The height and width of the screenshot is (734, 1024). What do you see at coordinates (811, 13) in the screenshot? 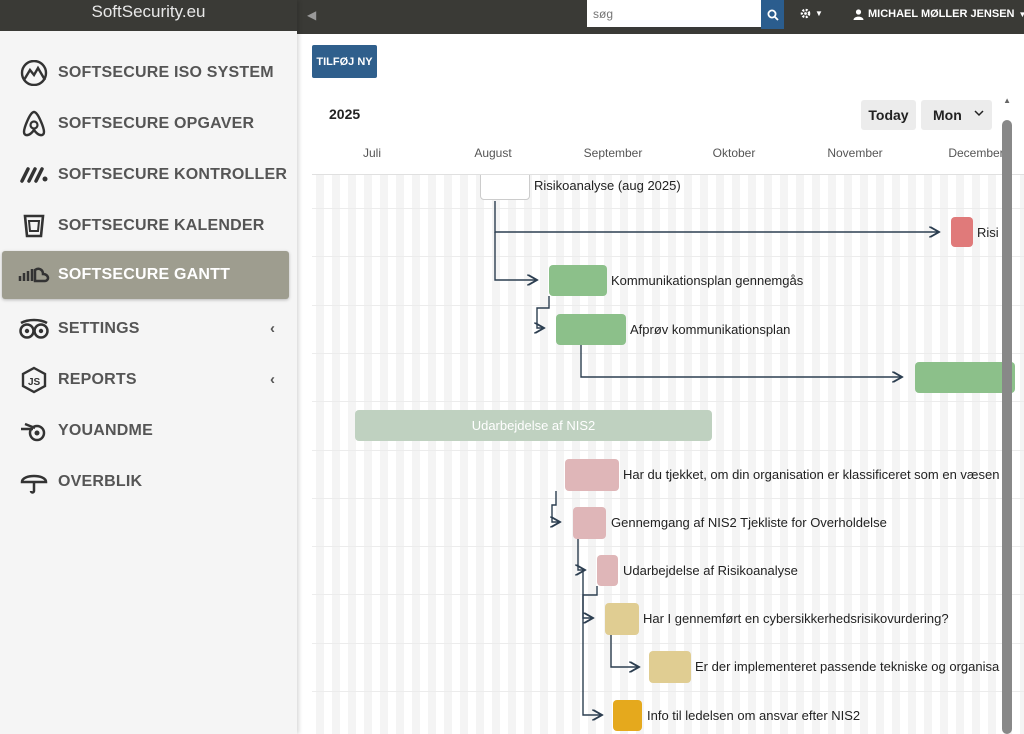
I see `settings-dropdown: ▼` at bounding box center [811, 13].